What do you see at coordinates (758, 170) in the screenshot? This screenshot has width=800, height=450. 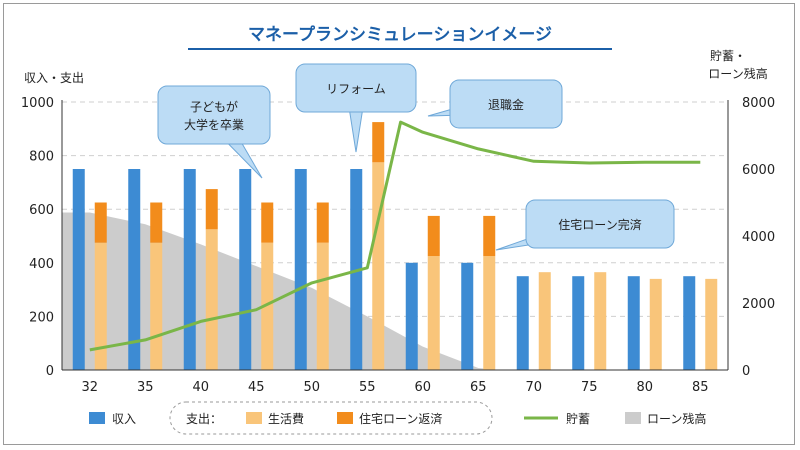 I see `y-right-tick-label: 6000` at bounding box center [758, 170].